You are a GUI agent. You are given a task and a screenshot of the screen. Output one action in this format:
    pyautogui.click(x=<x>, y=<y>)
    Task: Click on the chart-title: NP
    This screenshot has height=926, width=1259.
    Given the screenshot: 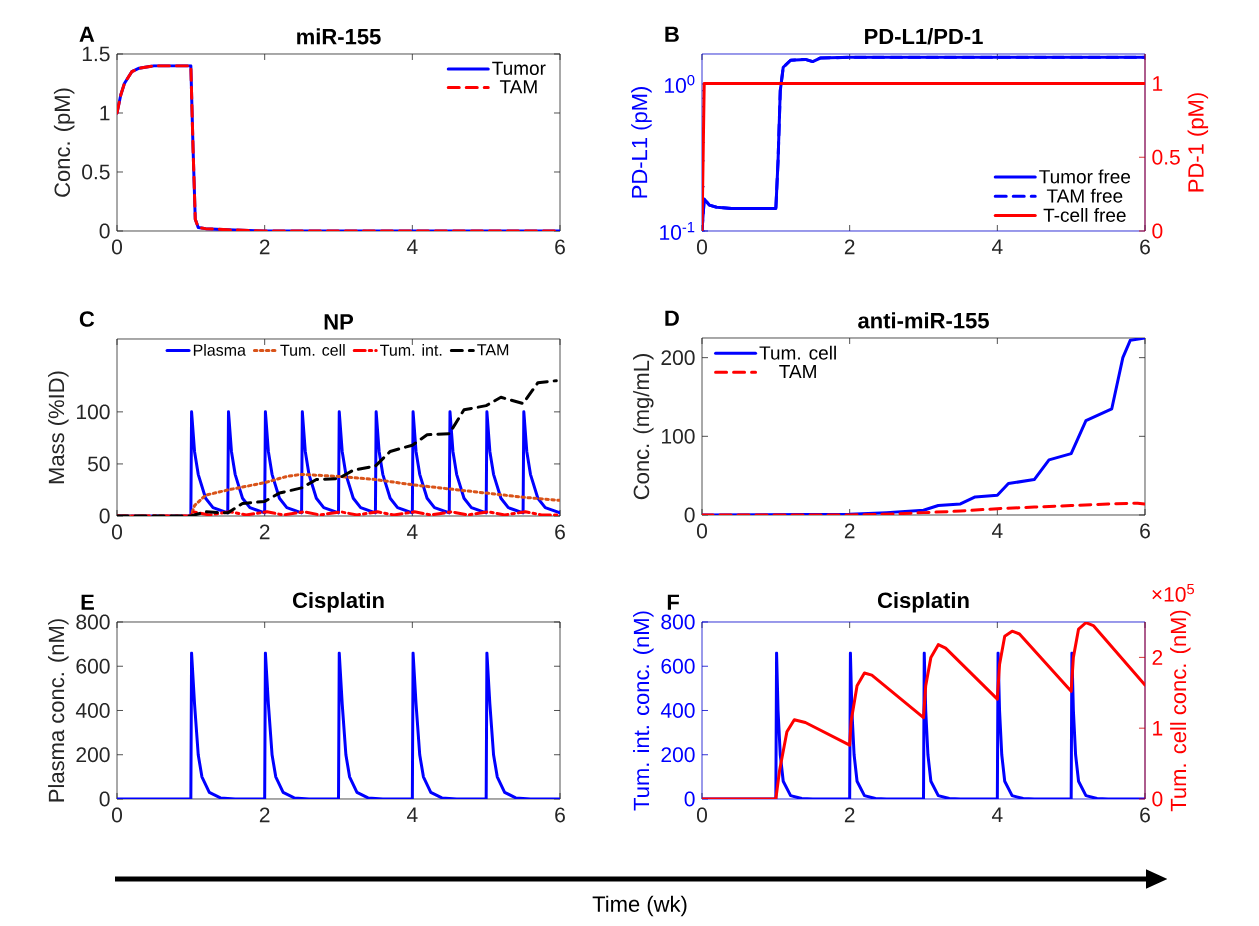 What is the action you would take?
    pyautogui.click(x=339, y=322)
    